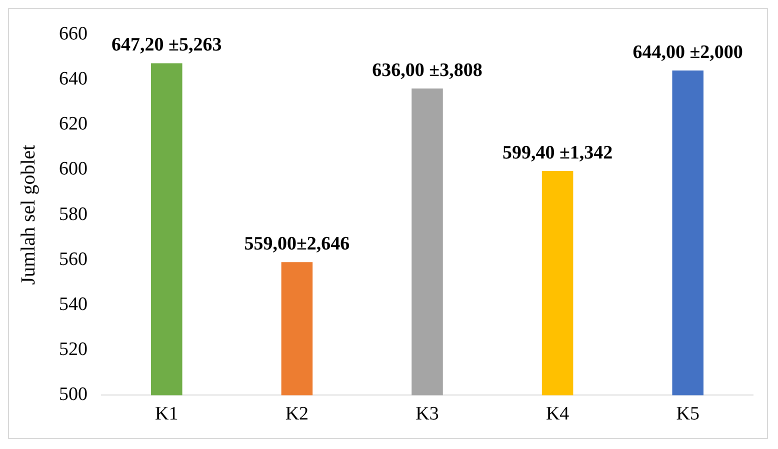 The height and width of the screenshot is (449, 778). I want to click on x-tick-label: K3, so click(427, 414).